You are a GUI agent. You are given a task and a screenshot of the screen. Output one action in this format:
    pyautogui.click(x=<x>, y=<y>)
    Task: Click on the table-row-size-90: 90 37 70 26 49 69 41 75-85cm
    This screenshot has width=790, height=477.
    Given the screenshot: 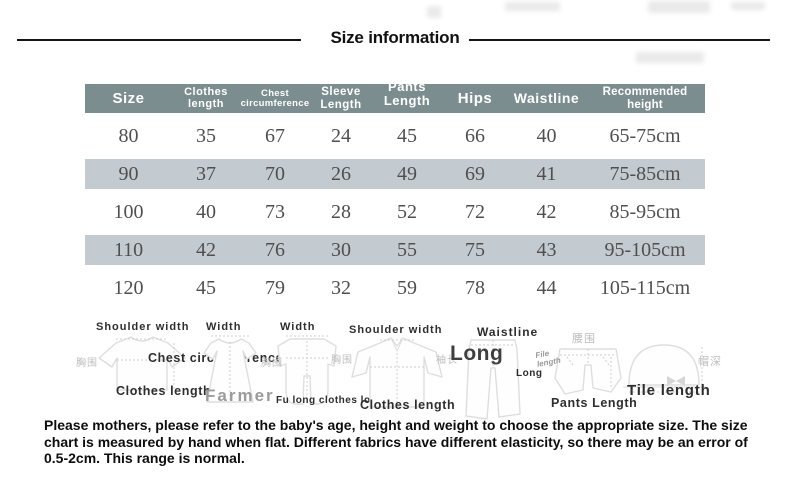 What is the action you would take?
    pyautogui.click(x=395, y=174)
    